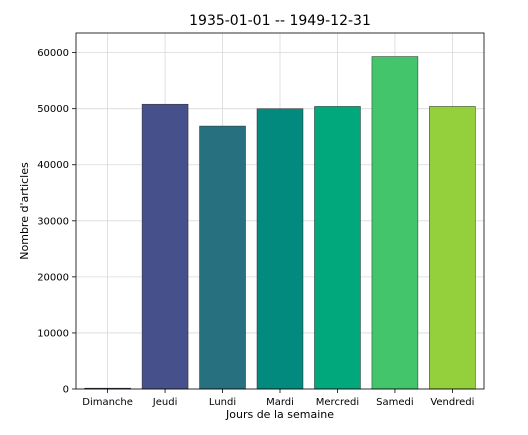 This screenshot has height=435, width=528. I want to click on bar-lundi, so click(222, 257).